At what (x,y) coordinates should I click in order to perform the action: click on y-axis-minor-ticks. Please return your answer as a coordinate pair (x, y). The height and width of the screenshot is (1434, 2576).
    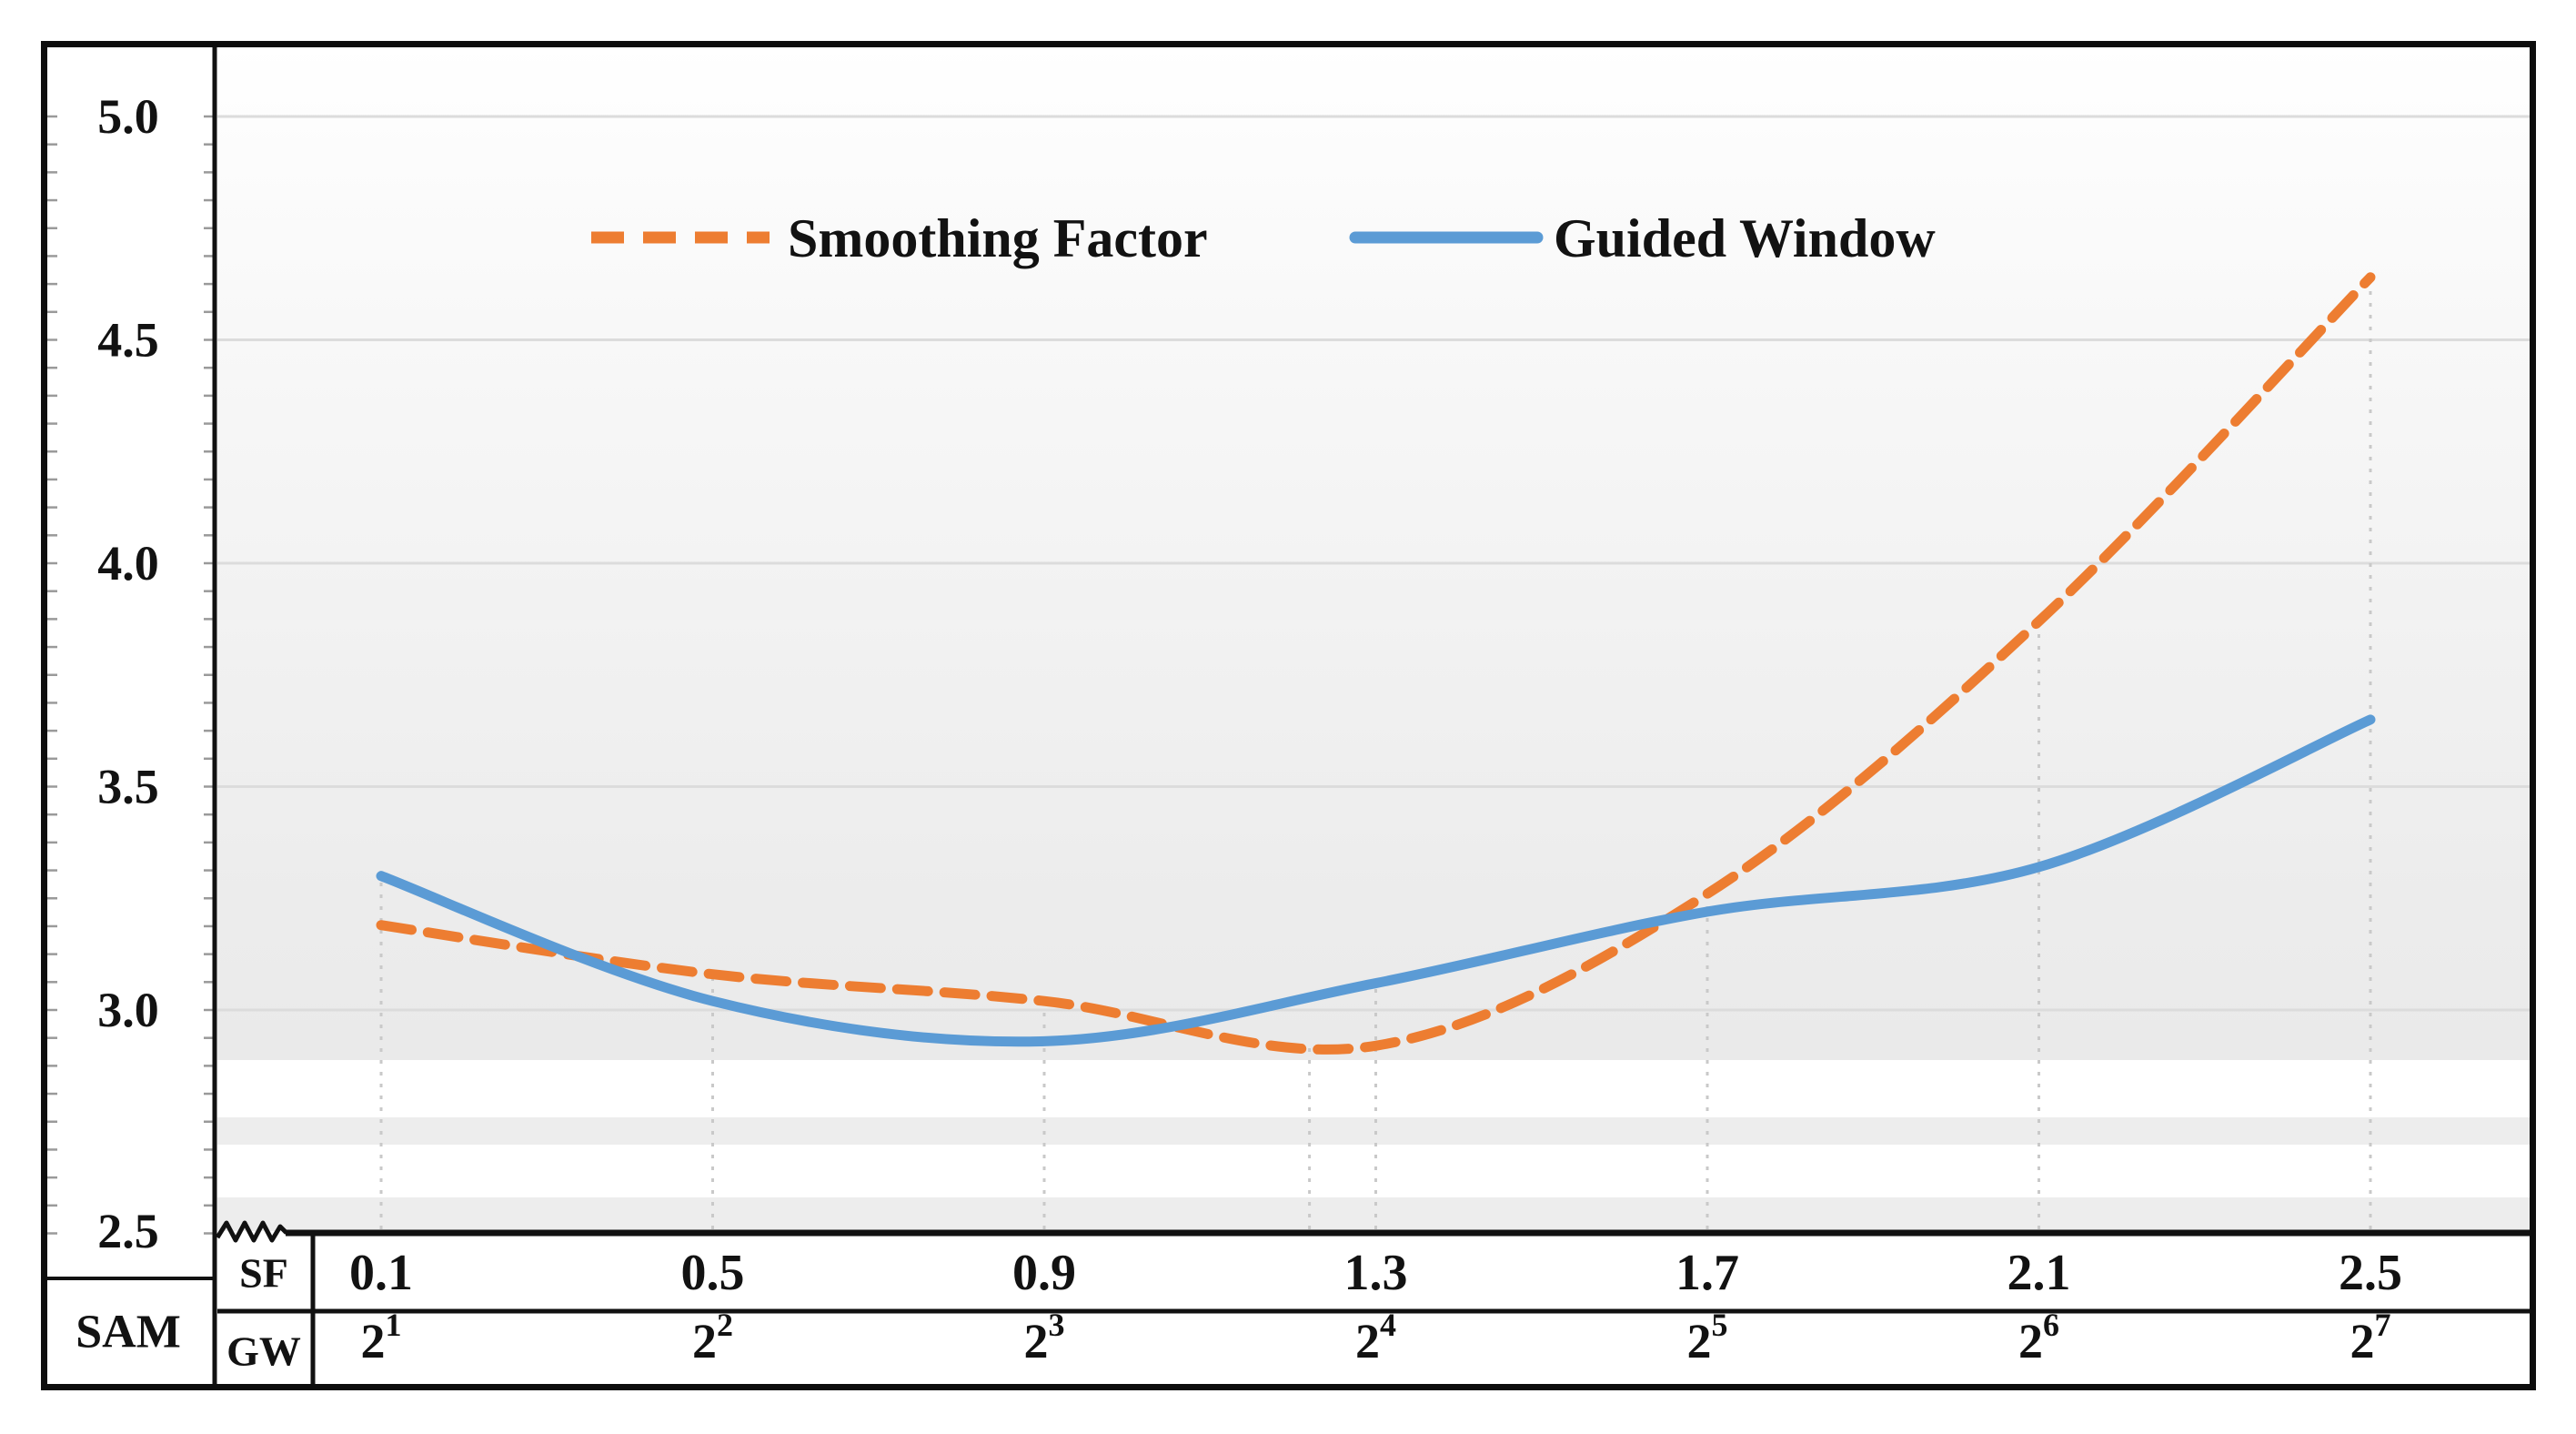
    Looking at the image, I should click on (130, 675).